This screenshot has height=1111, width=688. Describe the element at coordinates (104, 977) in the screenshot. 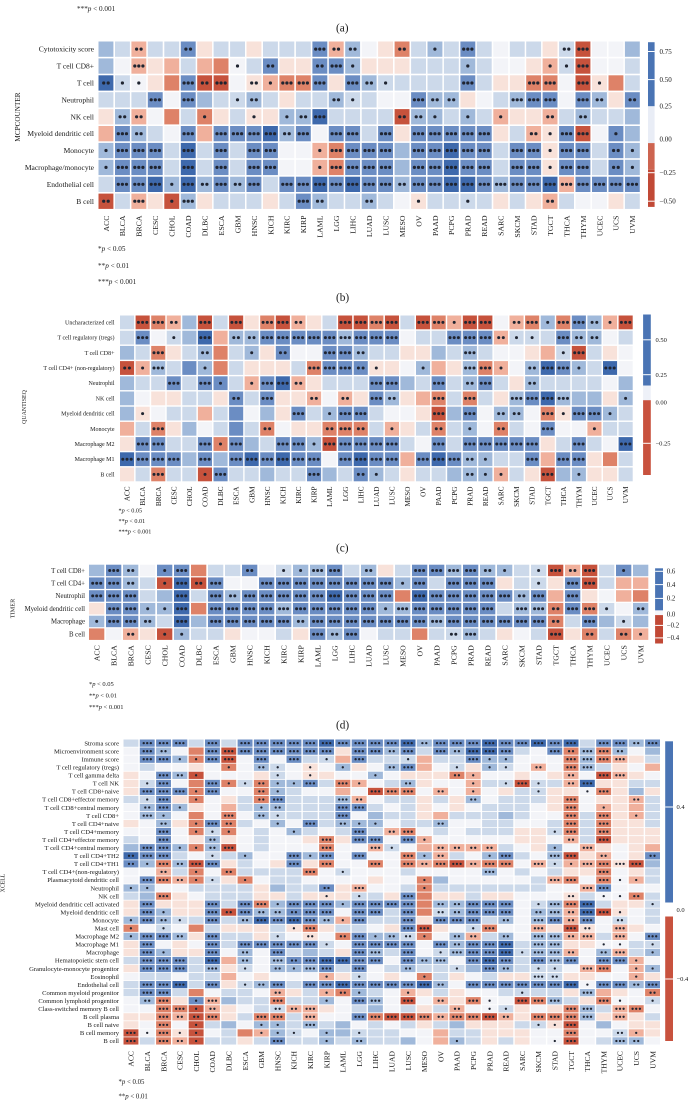

I see `svg-text: Eosinophil` at that location.